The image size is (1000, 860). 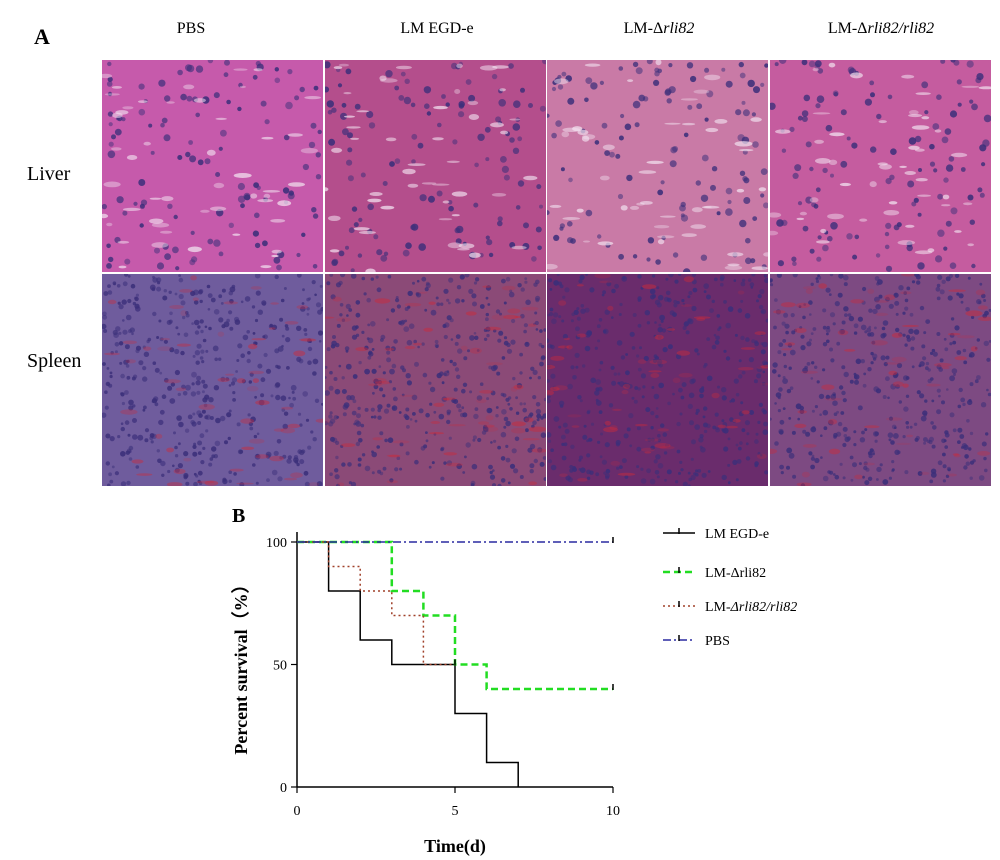 What do you see at coordinates (191, 28) in the screenshot?
I see `column-label-pbs: PBS` at bounding box center [191, 28].